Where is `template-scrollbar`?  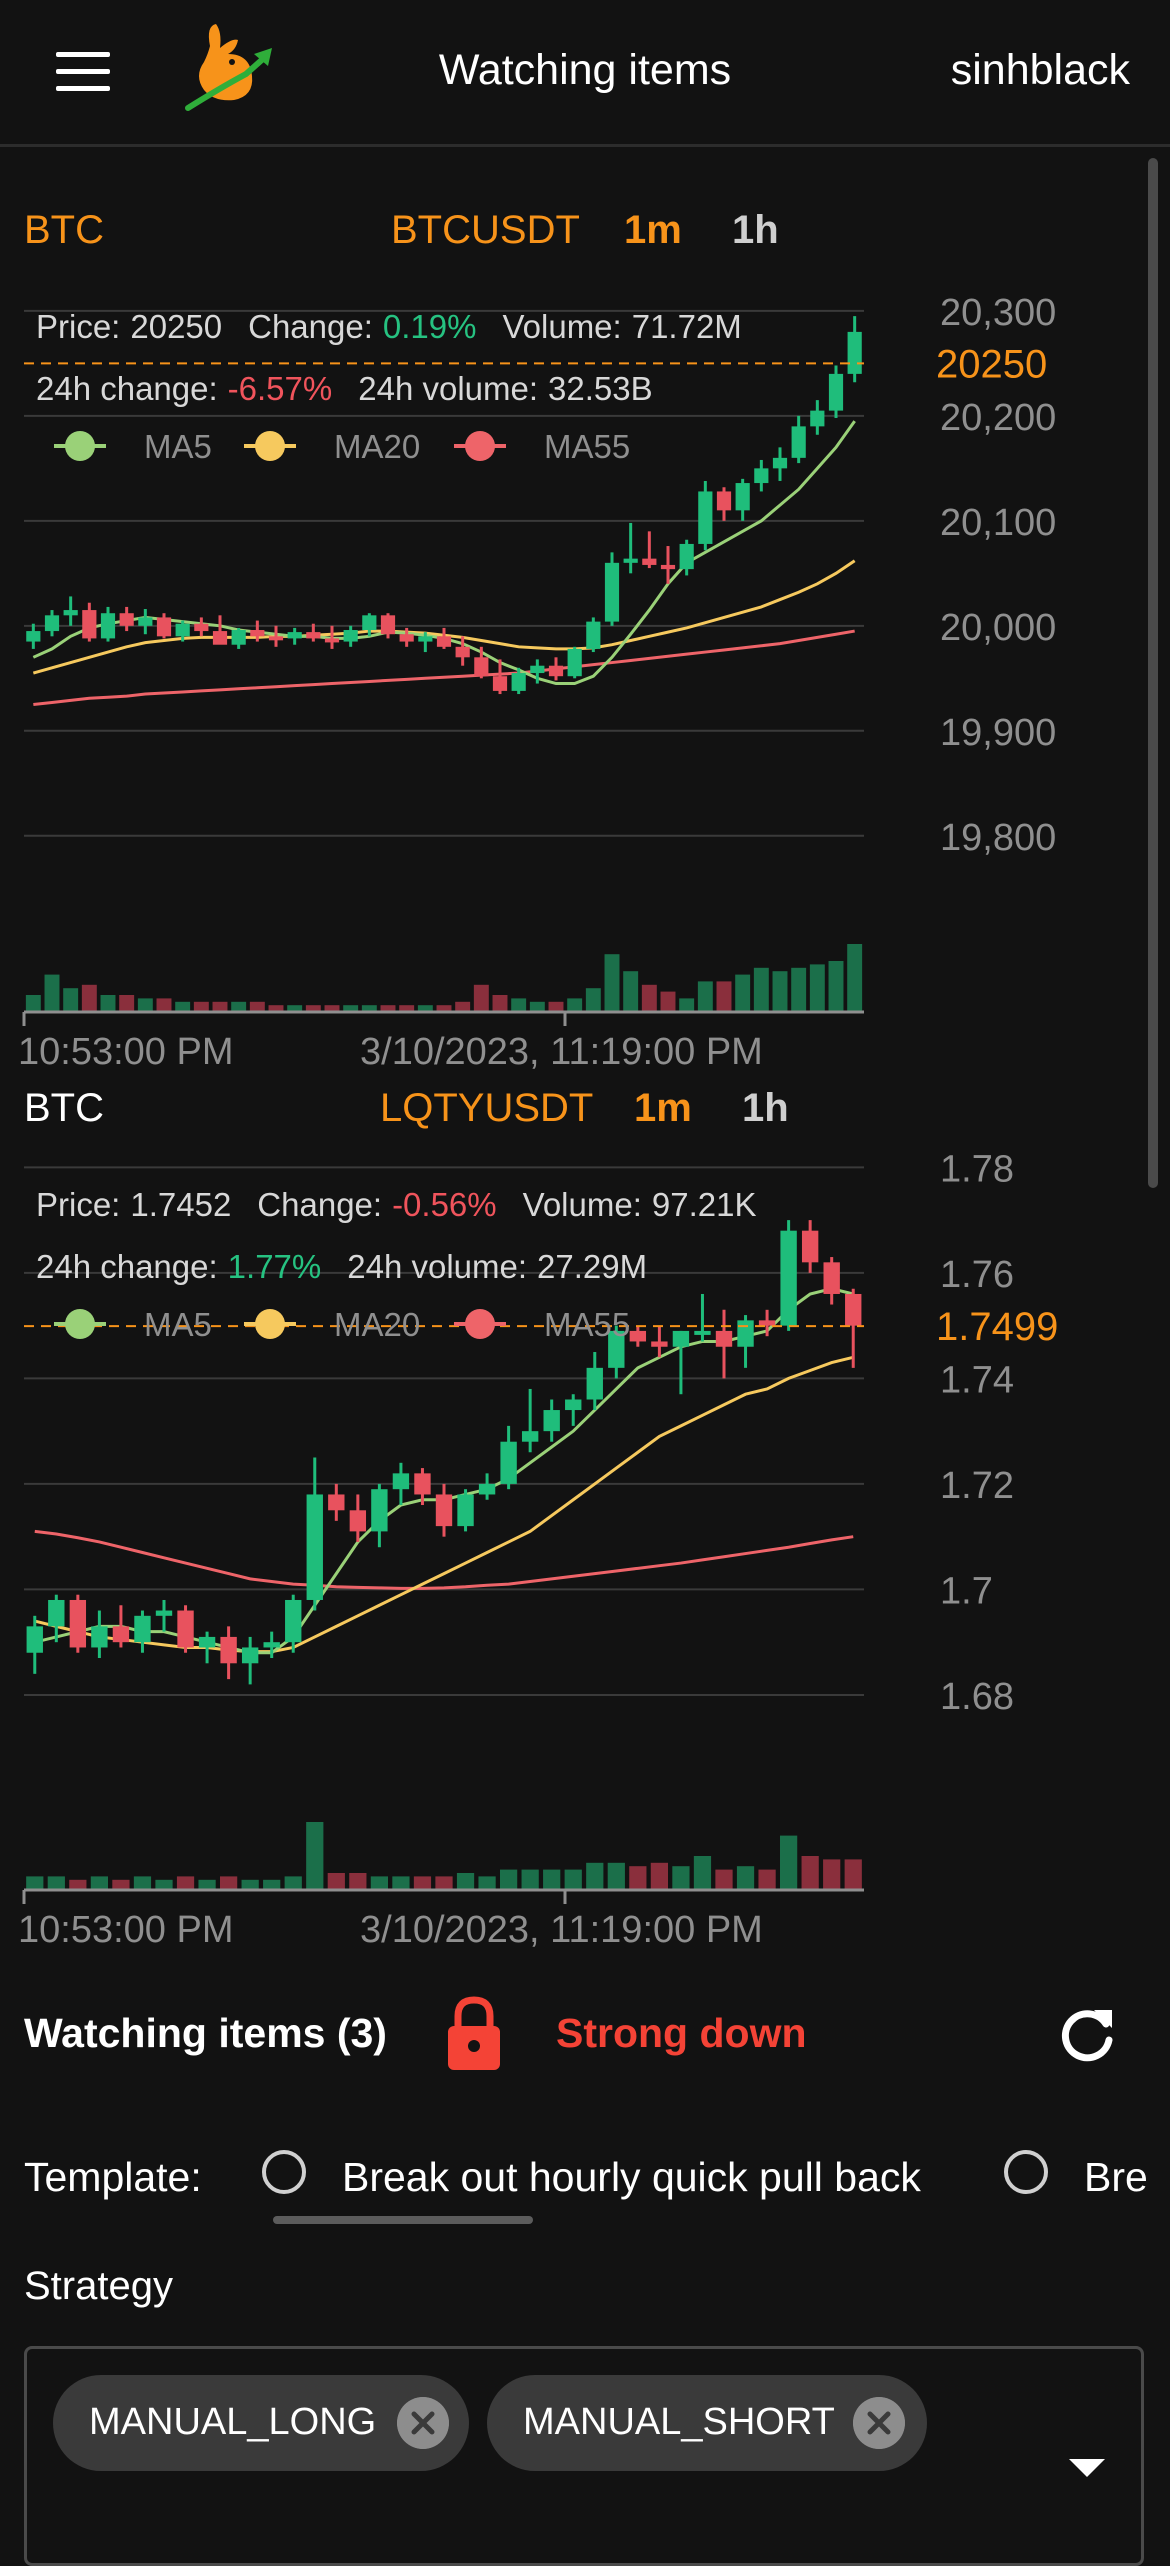 template-scrollbar is located at coordinates (403, 2220).